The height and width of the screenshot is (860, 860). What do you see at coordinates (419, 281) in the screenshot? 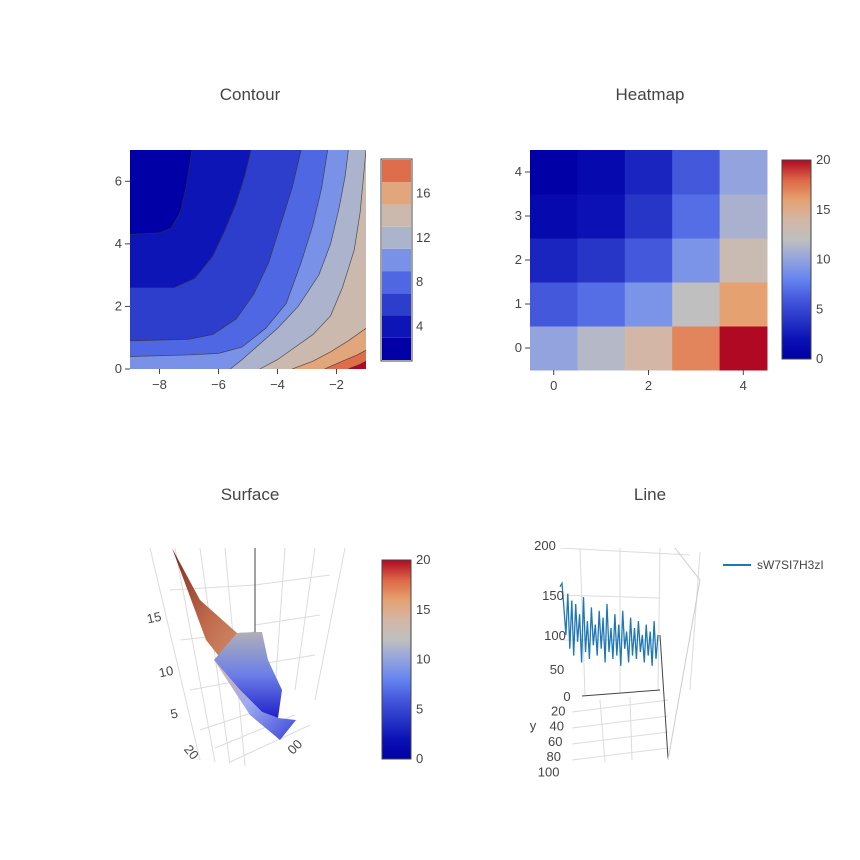
I see `contour-colorbar-tick-label: 8` at bounding box center [419, 281].